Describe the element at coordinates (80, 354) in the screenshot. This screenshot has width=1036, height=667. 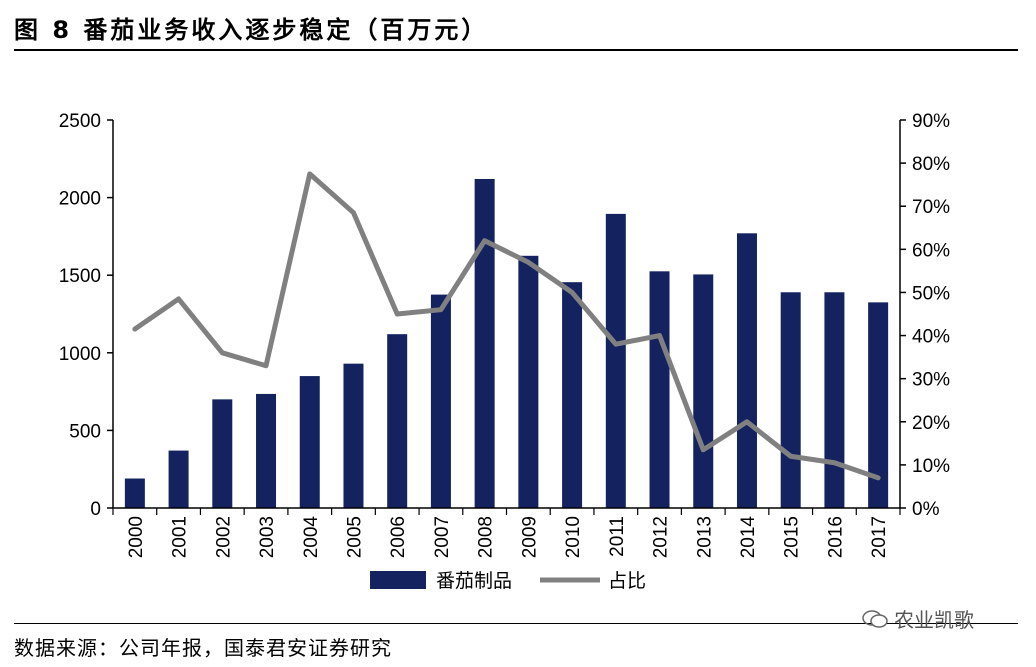
I see `left-axis-tick-label: 1000` at that location.